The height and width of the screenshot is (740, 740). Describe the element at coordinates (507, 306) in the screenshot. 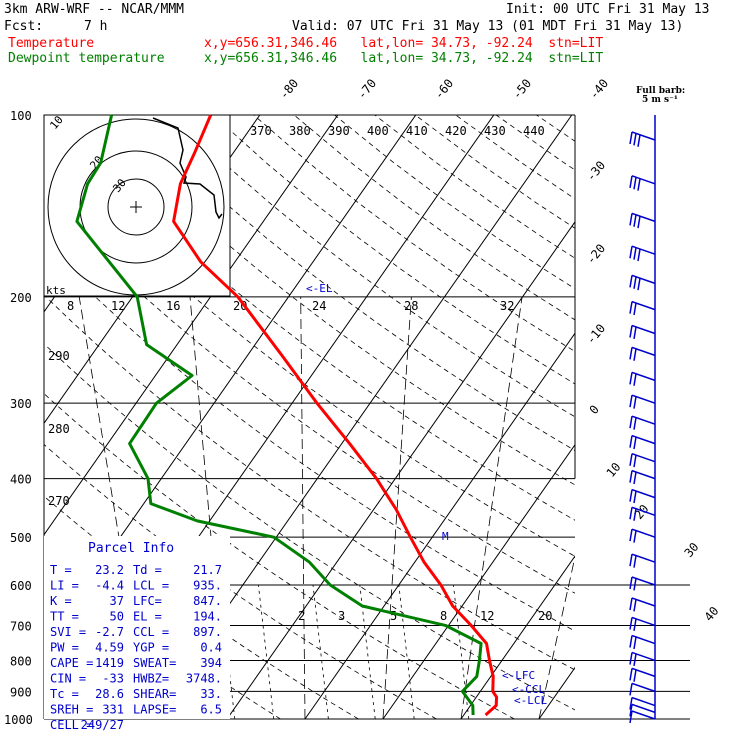

I see `hodograph-speed-label: 32` at that location.